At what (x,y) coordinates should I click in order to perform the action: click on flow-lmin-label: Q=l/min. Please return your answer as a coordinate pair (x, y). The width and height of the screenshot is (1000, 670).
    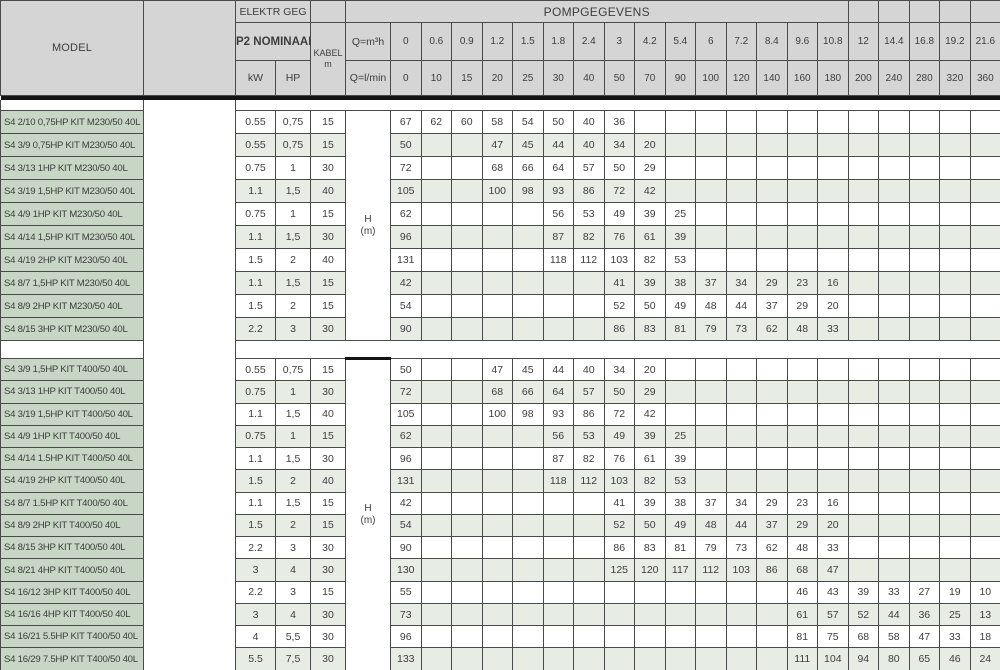
    Looking at the image, I should click on (368, 78).